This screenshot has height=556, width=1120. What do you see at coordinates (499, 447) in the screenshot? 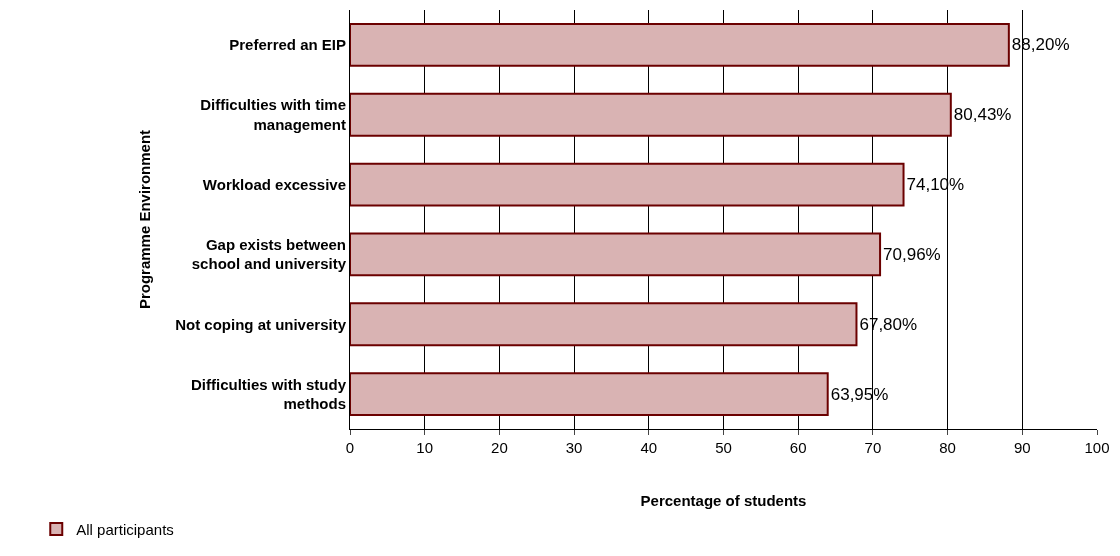
I see `x-tick-label: 20` at bounding box center [499, 447].